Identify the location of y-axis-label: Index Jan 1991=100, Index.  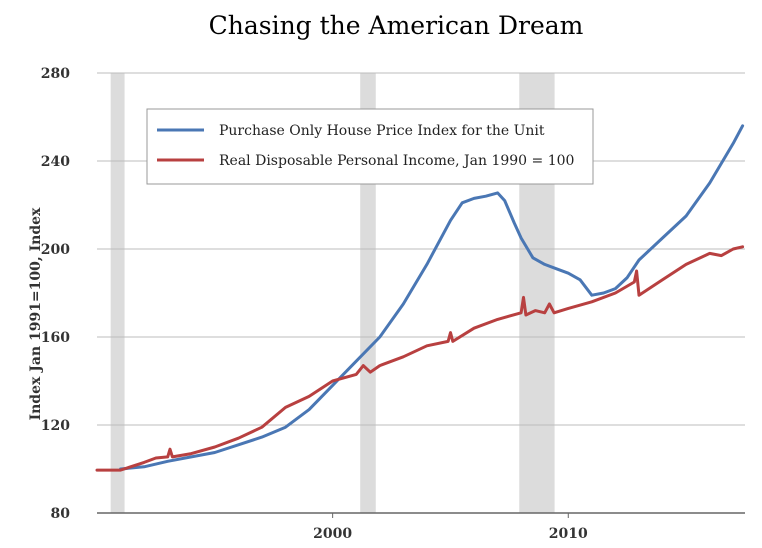
(36, 313).